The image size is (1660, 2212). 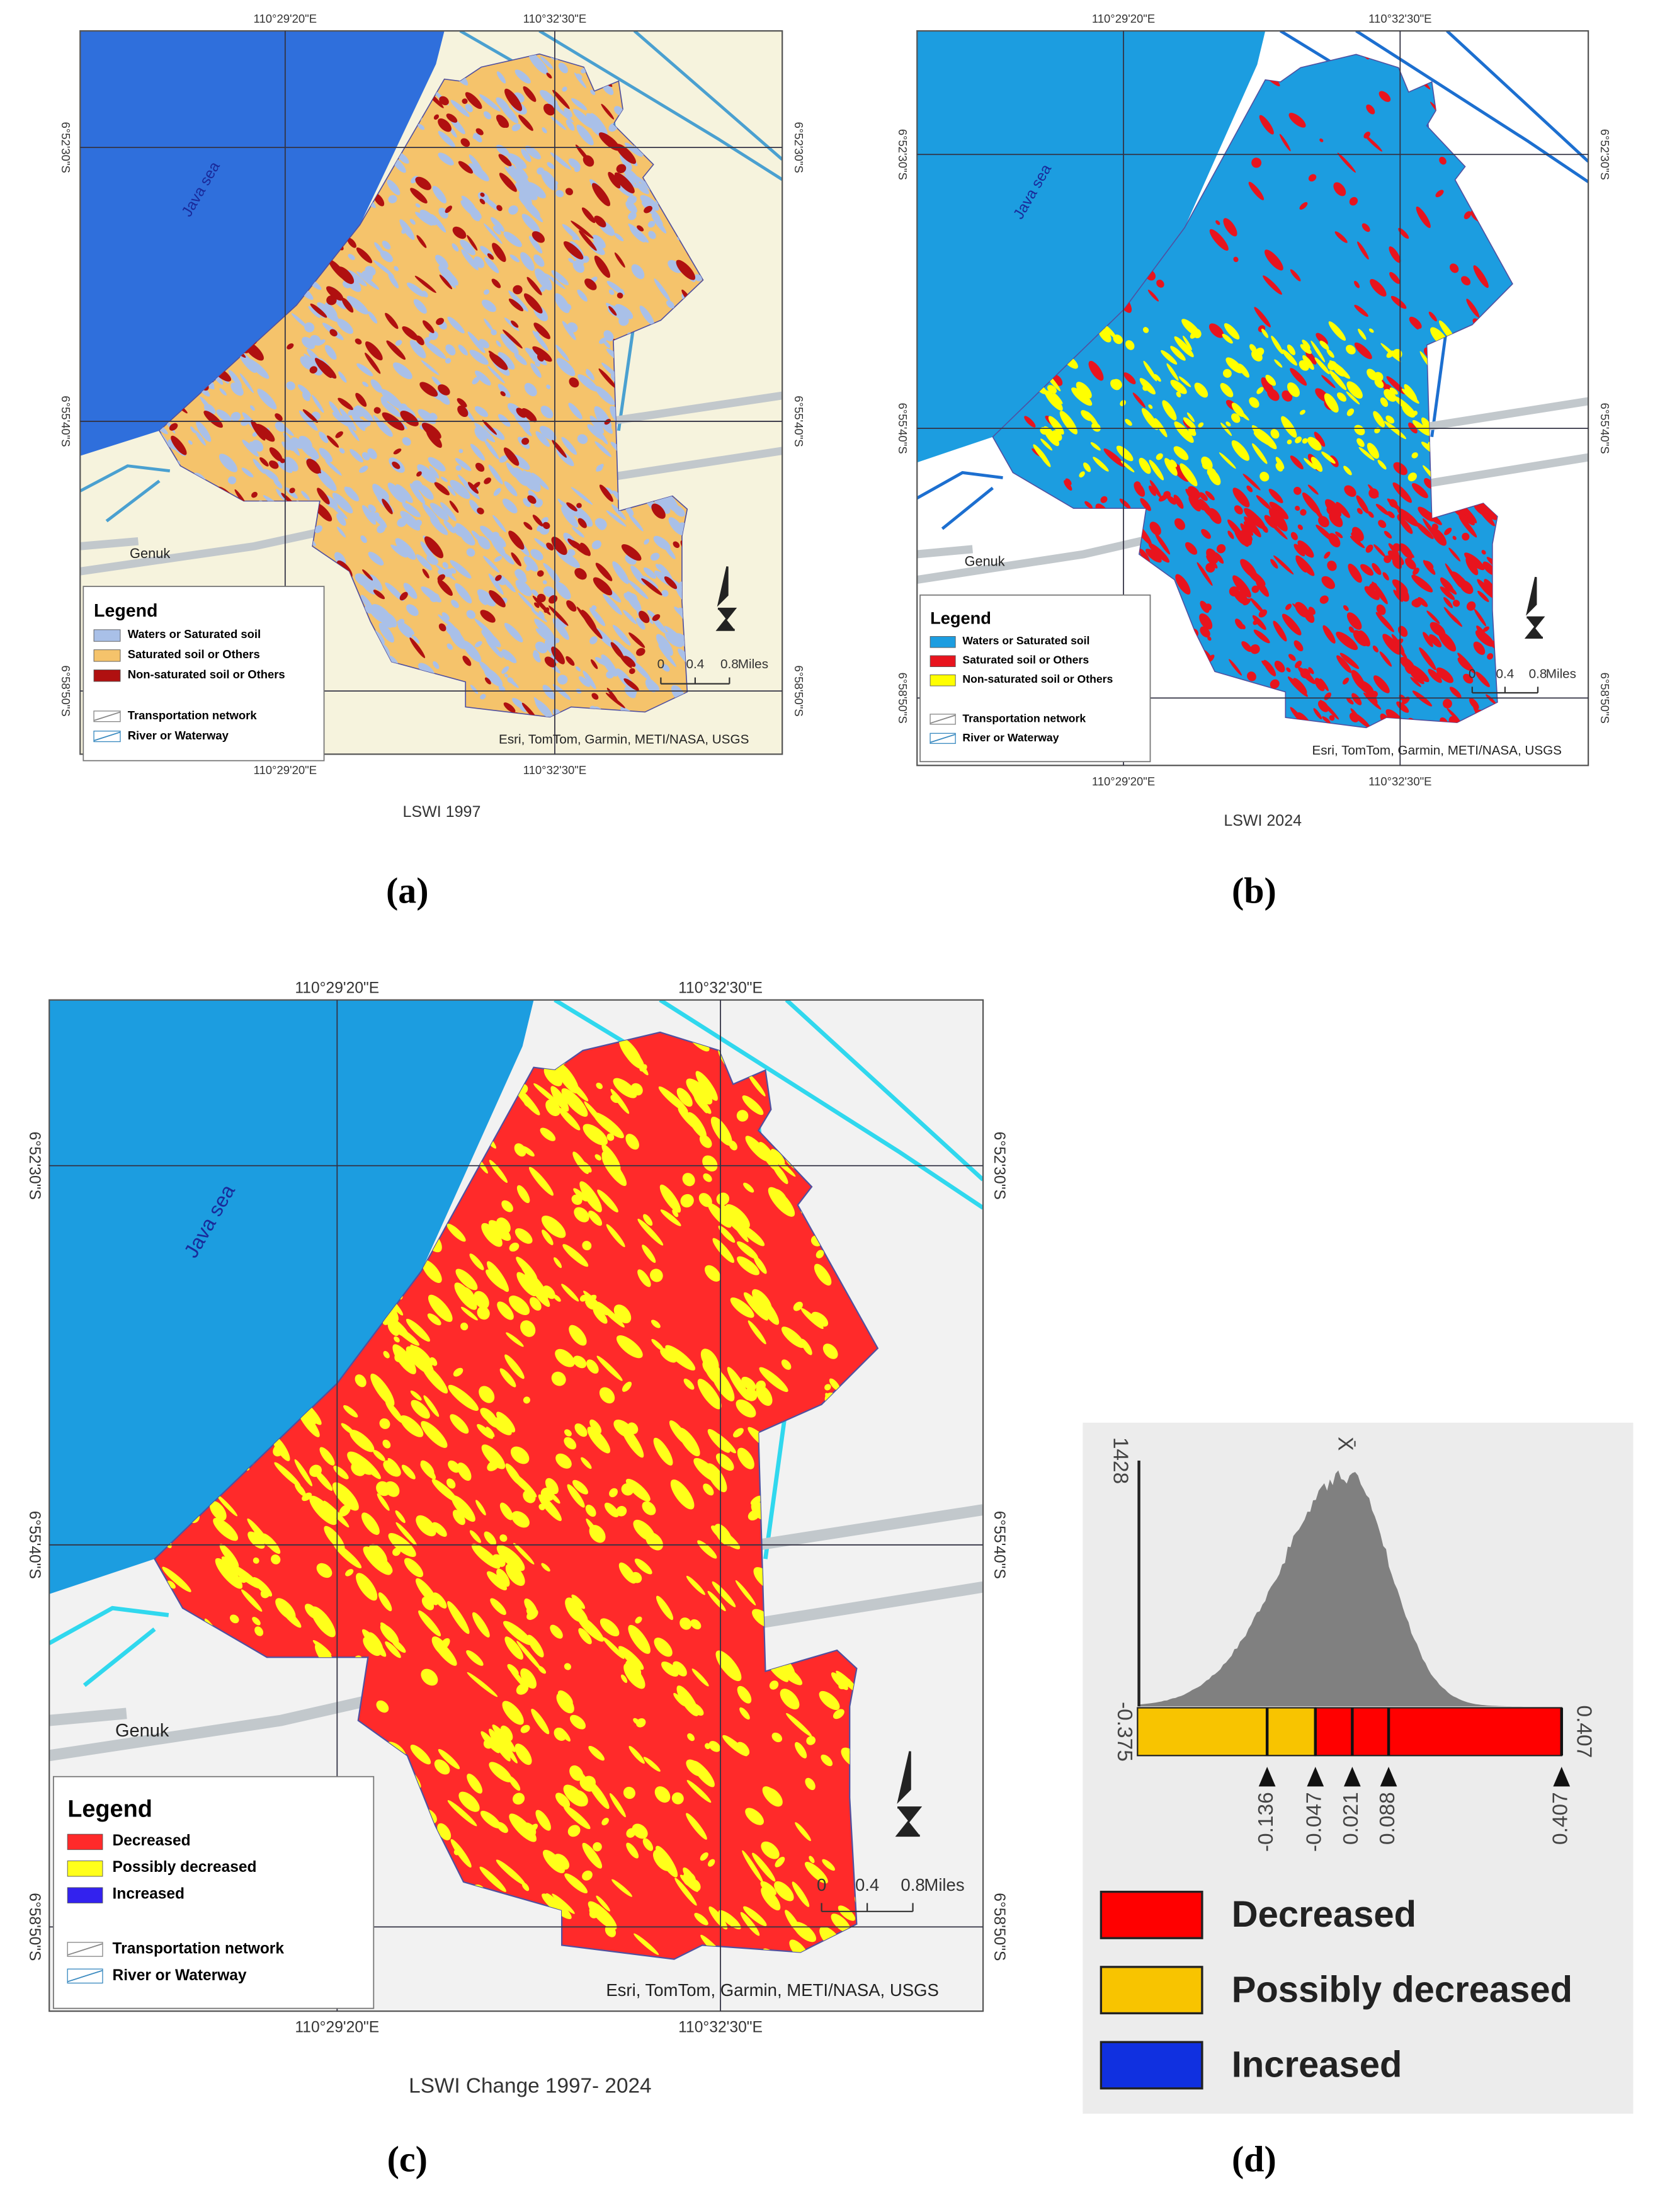 What do you see at coordinates (109, 1625) in the screenshot?
I see `river` at bounding box center [109, 1625].